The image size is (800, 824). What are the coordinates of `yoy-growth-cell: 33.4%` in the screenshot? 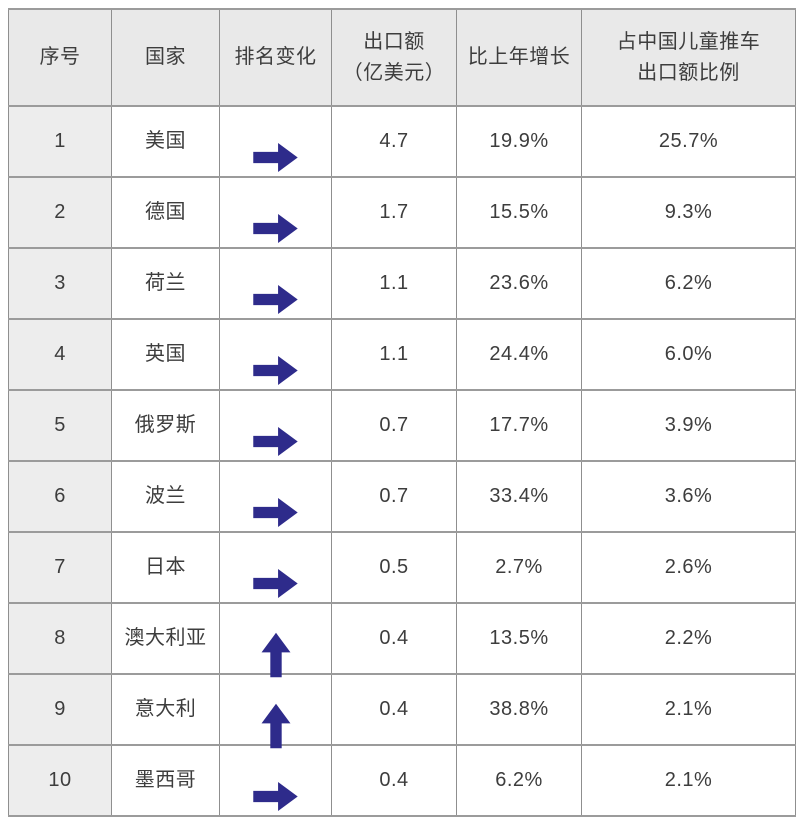 It's located at (519, 496).